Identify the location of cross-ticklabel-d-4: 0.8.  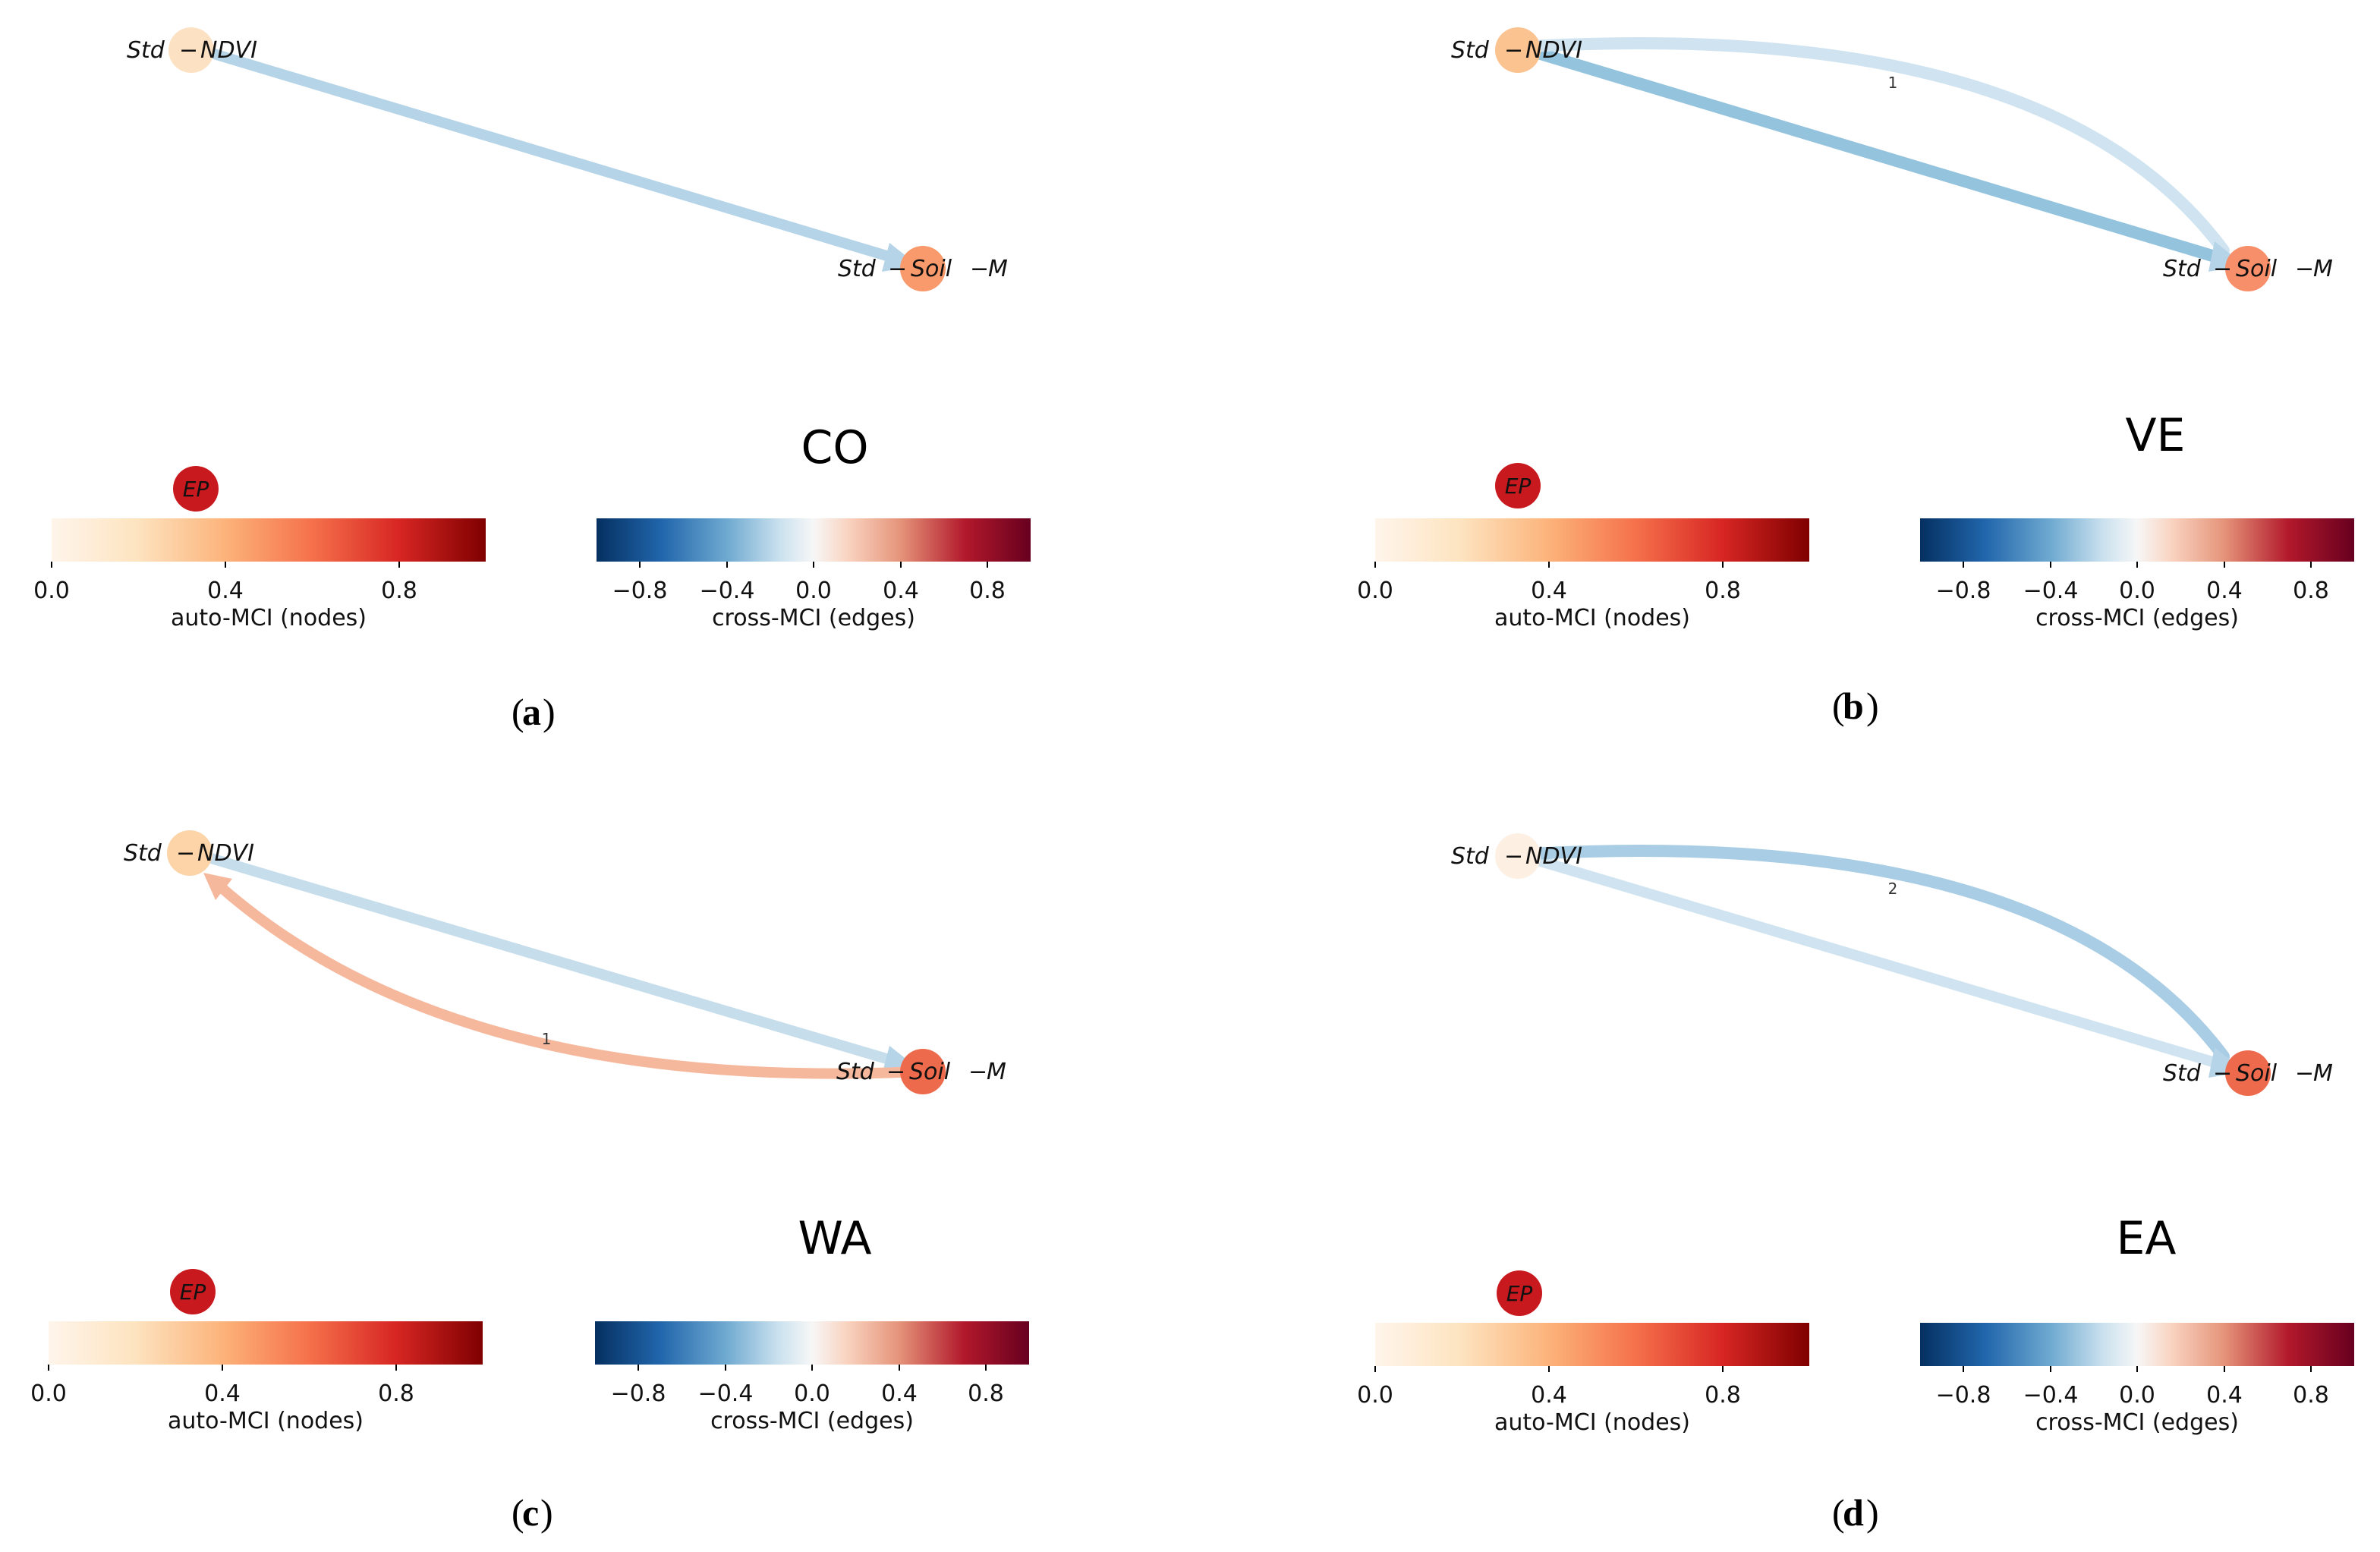
(2311, 1395).